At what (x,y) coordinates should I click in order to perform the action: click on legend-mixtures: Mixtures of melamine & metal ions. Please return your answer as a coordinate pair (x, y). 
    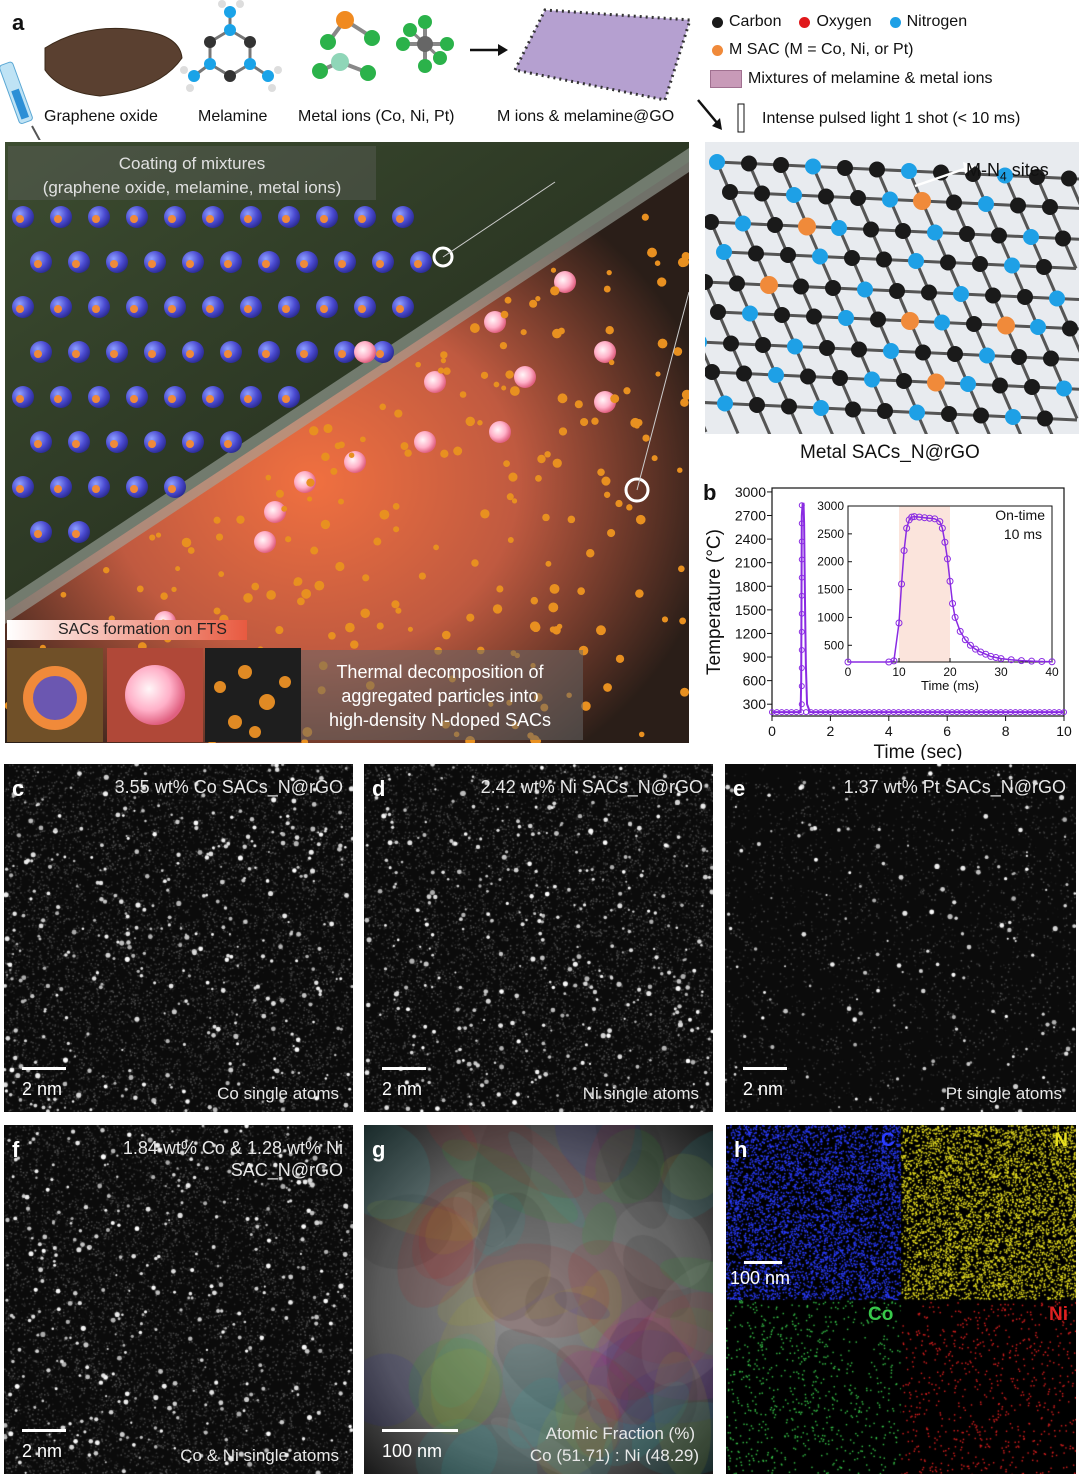
    Looking at the image, I should click on (870, 78).